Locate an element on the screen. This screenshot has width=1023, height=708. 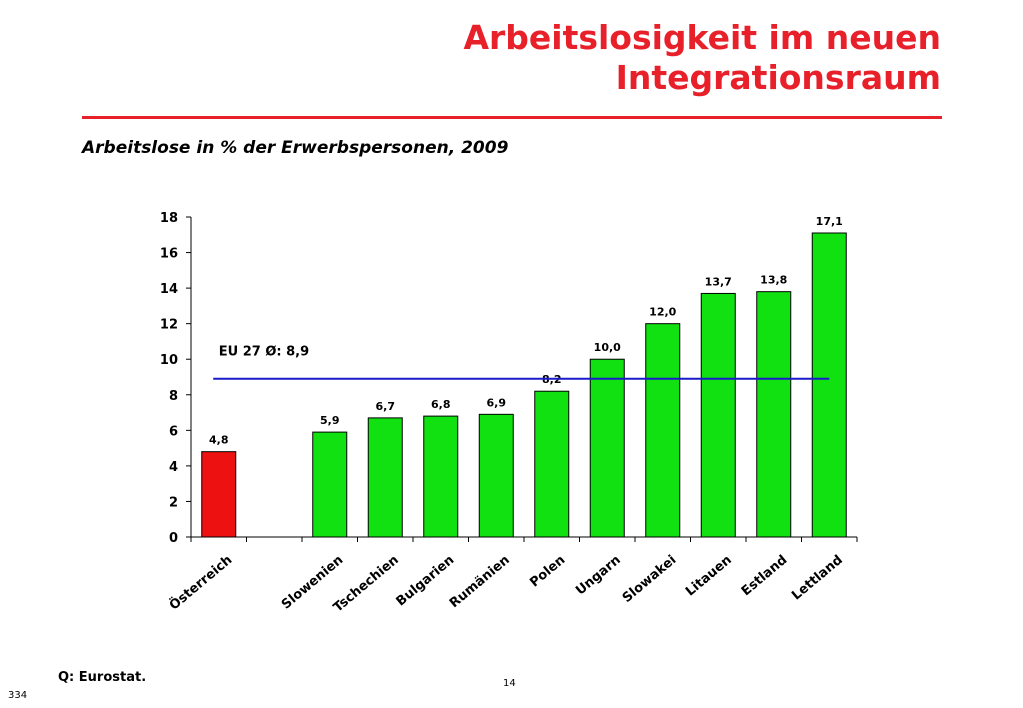
page-number: 14 is located at coordinates (509, 683).